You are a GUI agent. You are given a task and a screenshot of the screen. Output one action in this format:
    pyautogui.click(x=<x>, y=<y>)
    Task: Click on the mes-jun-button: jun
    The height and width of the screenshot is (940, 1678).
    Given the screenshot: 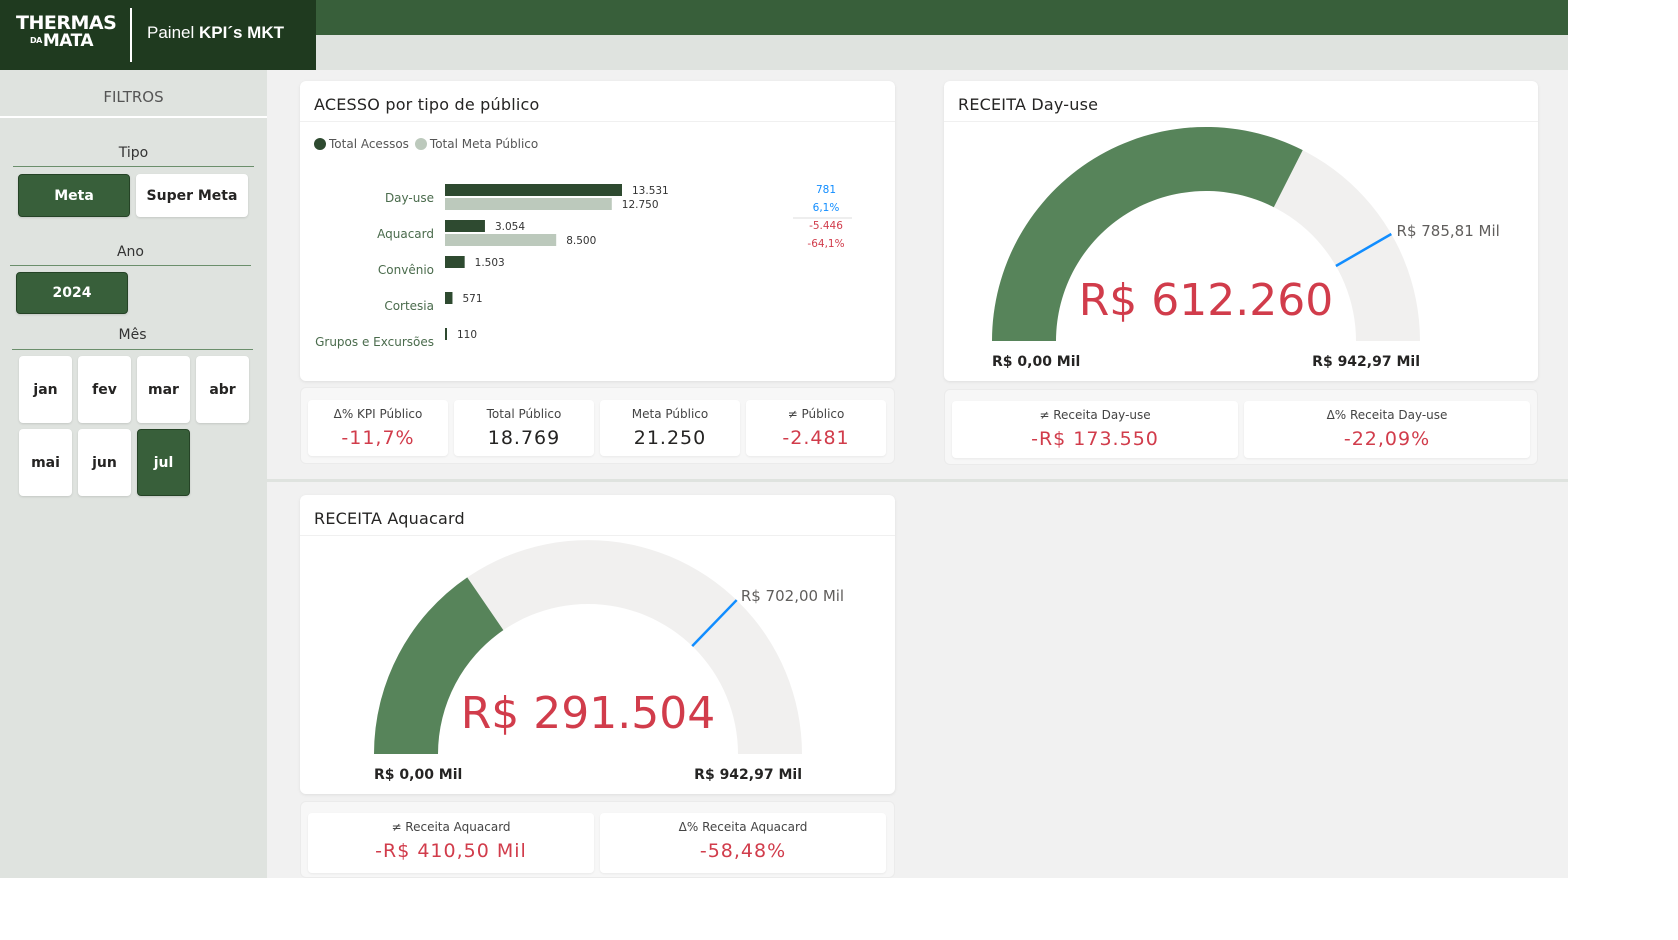 What is the action you would take?
    pyautogui.click(x=104, y=462)
    